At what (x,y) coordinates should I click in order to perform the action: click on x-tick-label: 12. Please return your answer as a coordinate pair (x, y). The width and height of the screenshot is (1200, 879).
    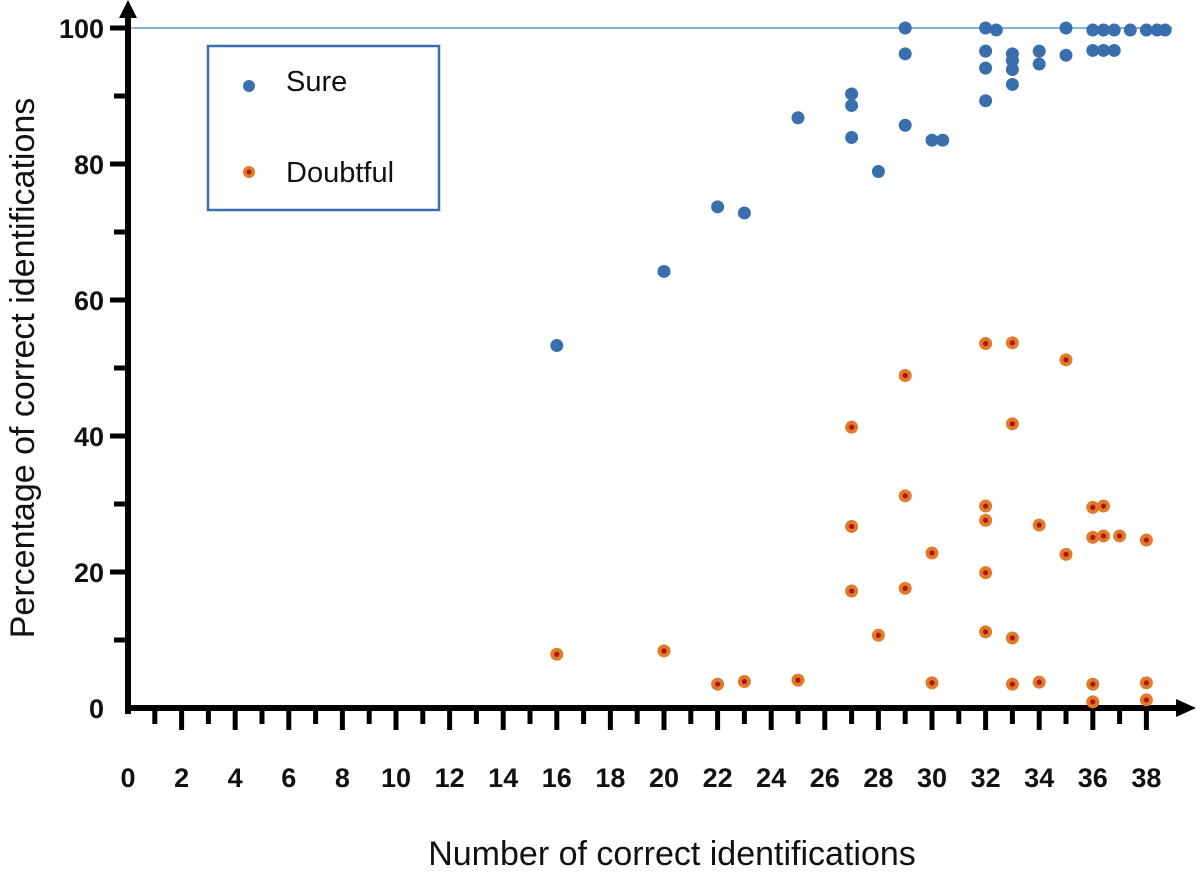
    Looking at the image, I should click on (450, 778).